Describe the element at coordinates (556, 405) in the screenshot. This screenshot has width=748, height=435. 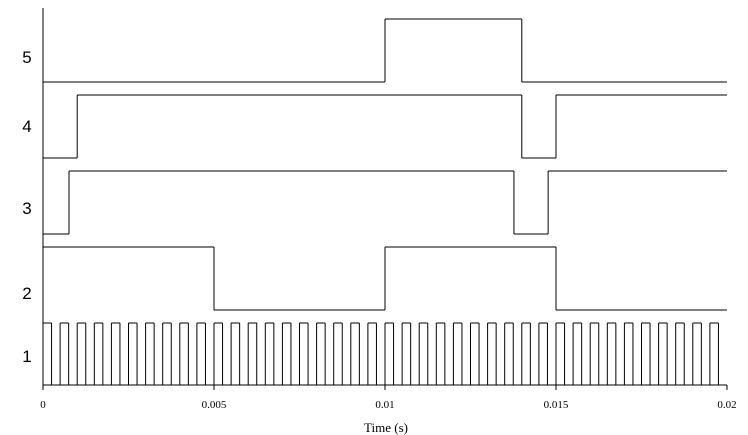
I see `x-tick-label: 0.015` at that location.